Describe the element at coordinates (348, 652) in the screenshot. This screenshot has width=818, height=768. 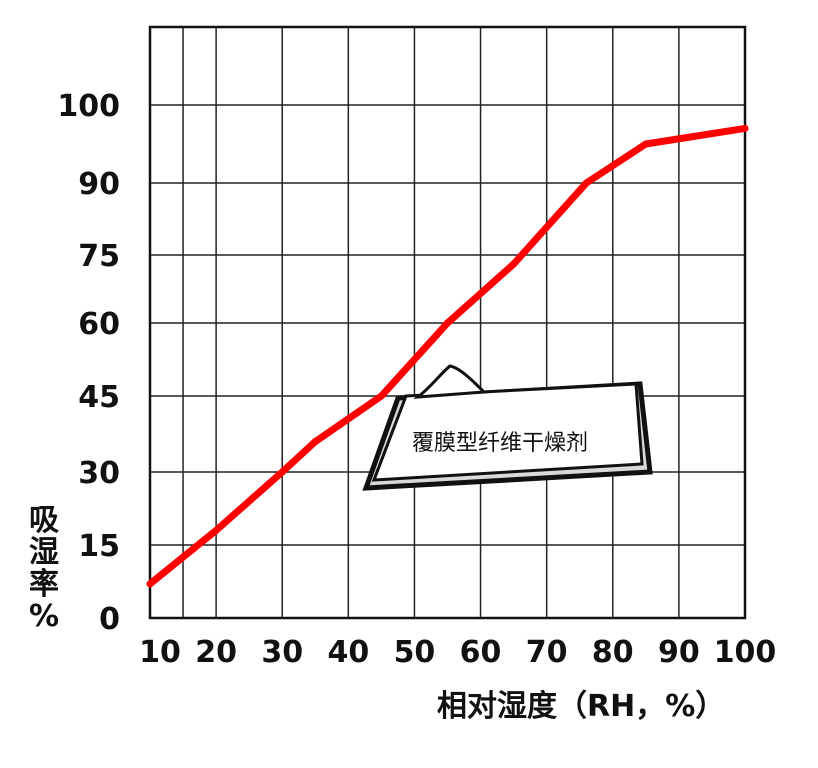
I see `x-tick-label: 40` at that location.